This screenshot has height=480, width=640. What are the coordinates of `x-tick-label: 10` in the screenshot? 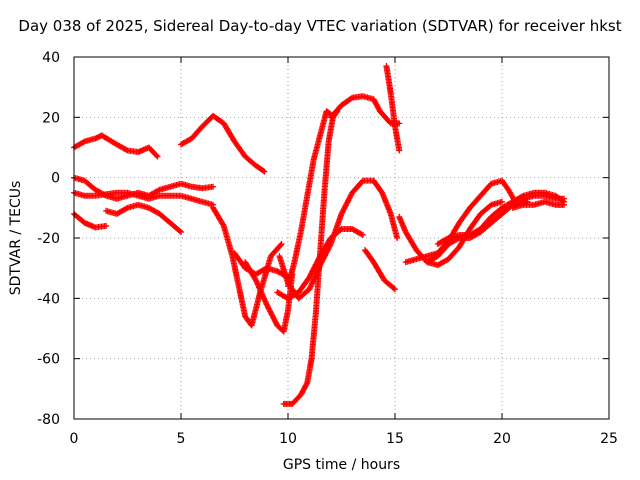 It's located at (288, 439).